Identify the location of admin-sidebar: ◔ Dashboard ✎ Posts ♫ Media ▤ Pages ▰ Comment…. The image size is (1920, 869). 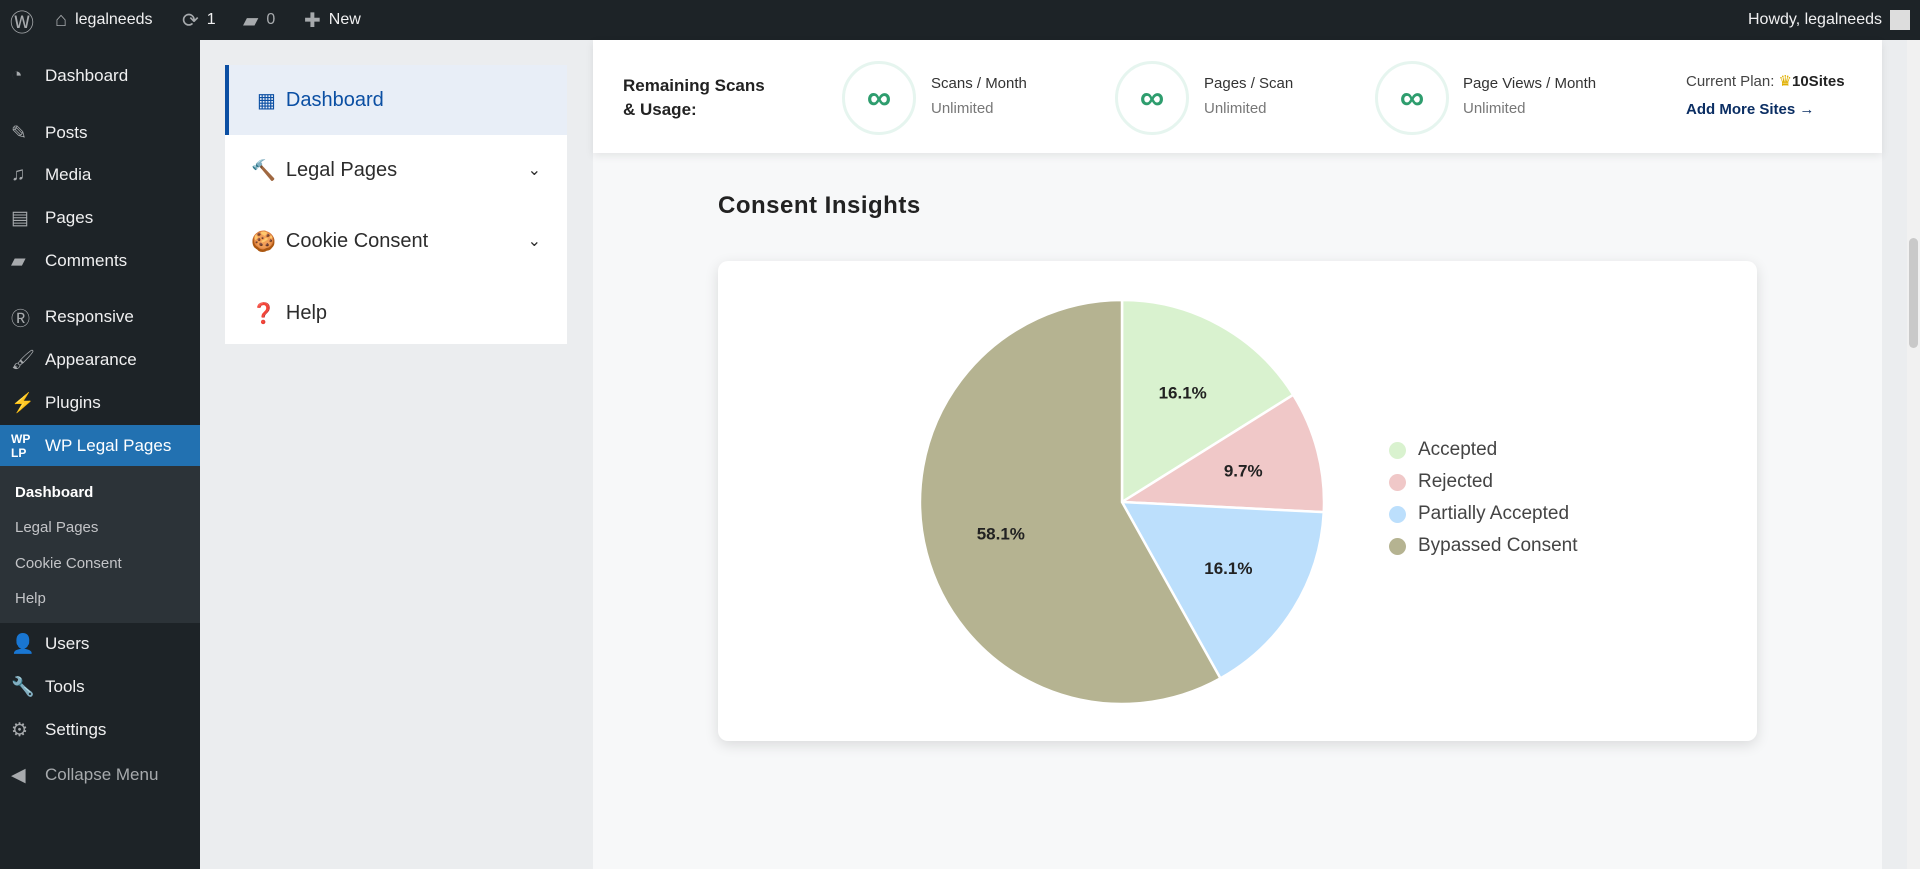
(100, 454).